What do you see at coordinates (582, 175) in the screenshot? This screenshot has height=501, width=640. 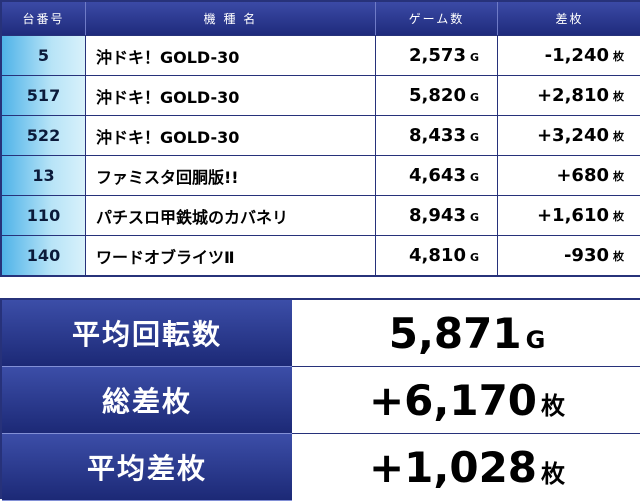 I see `coin-difference: +680` at bounding box center [582, 175].